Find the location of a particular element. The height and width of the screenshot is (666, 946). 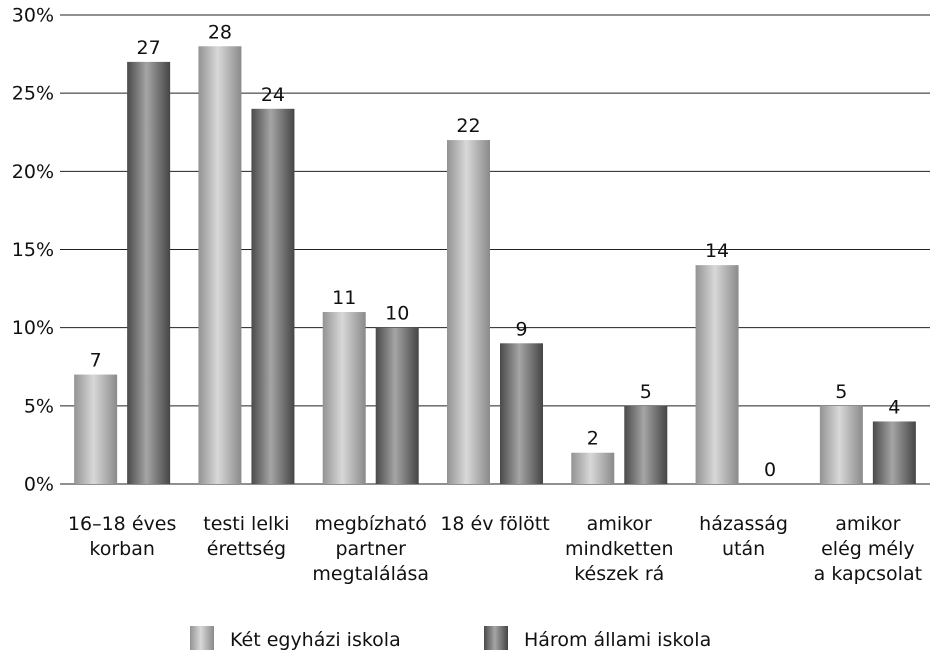

value-label: 10 is located at coordinates (397, 314).